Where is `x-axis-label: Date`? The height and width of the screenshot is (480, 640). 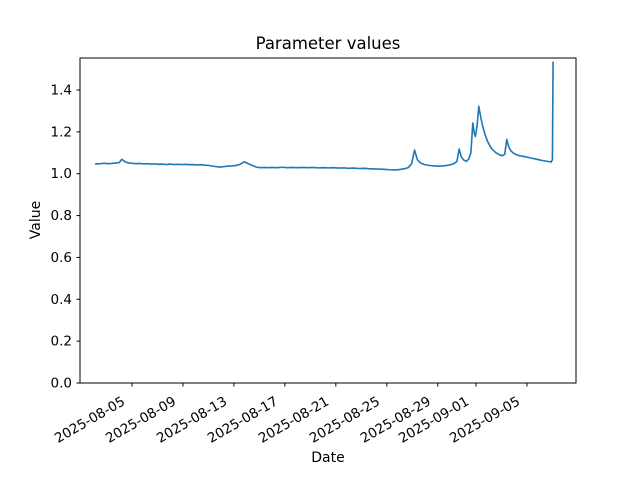
x-axis-label: Date is located at coordinates (327, 458).